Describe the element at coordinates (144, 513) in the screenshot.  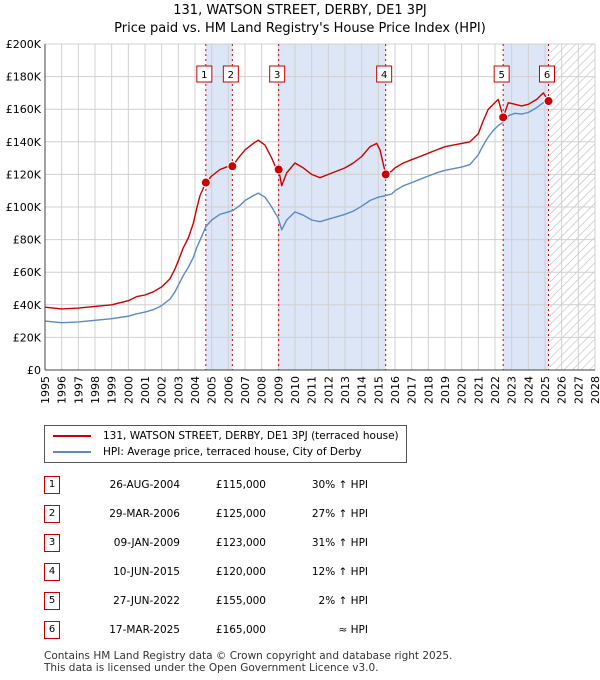
I see `sale-date: 29-MAR-2006` at that location.